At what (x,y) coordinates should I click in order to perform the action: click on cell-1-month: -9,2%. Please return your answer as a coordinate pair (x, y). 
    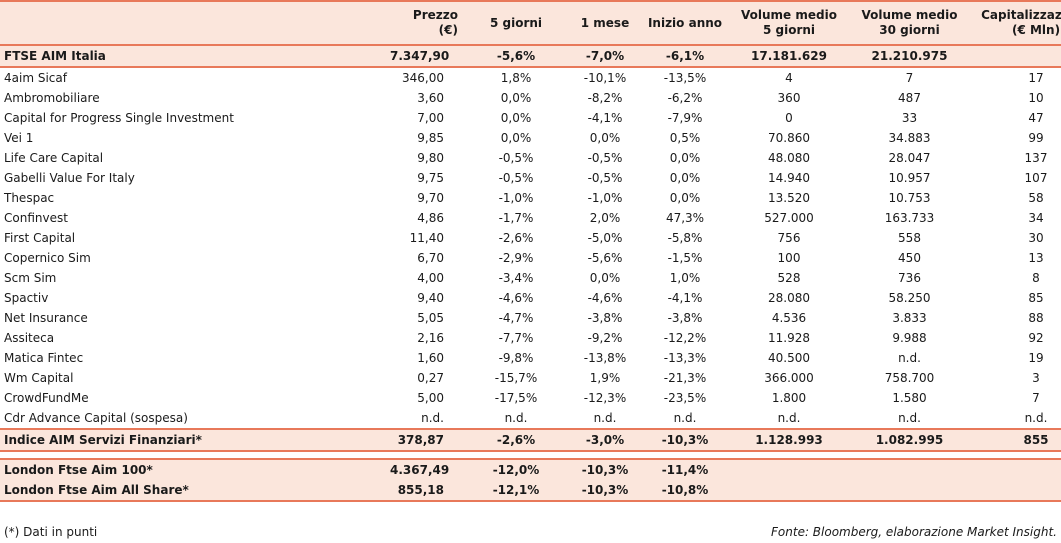
    Looking at the image, I should click on (605, 338).